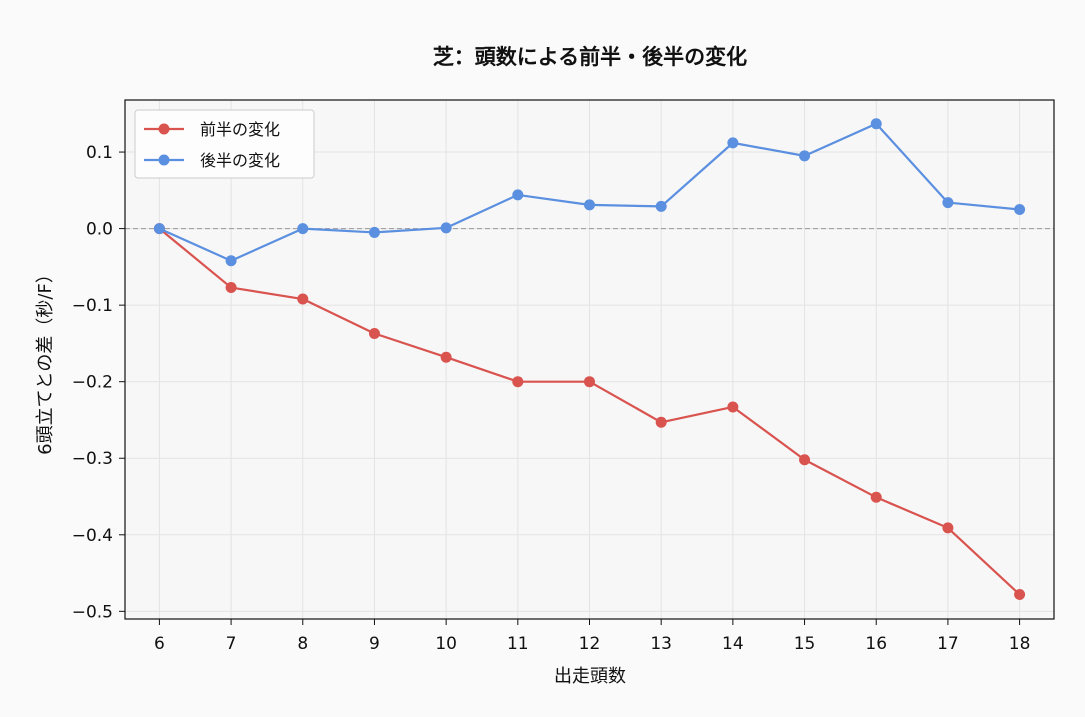  Describe the element at coordinates (518, 644) in the screenshot. I see `x-tick-label: 11` at that location.